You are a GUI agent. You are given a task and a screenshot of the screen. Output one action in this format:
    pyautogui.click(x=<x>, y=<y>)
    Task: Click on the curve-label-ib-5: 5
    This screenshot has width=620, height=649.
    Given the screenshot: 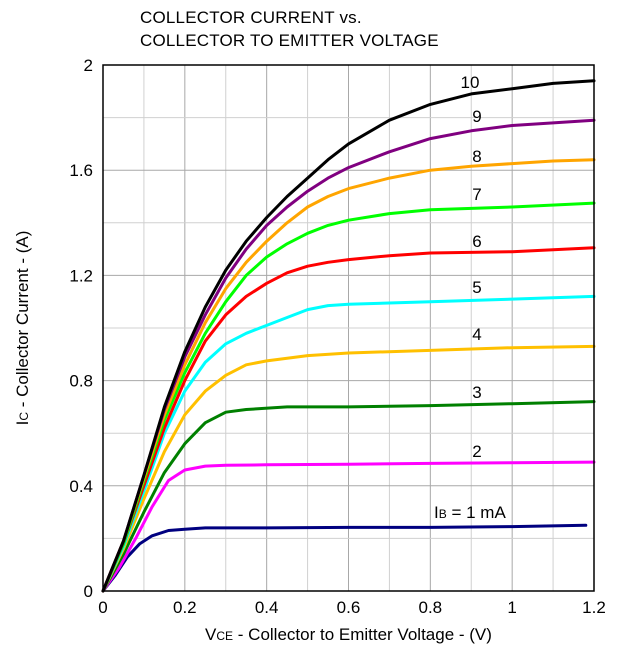 What is the action you would take?
    pyautogui.click(x=476, y=287)
    